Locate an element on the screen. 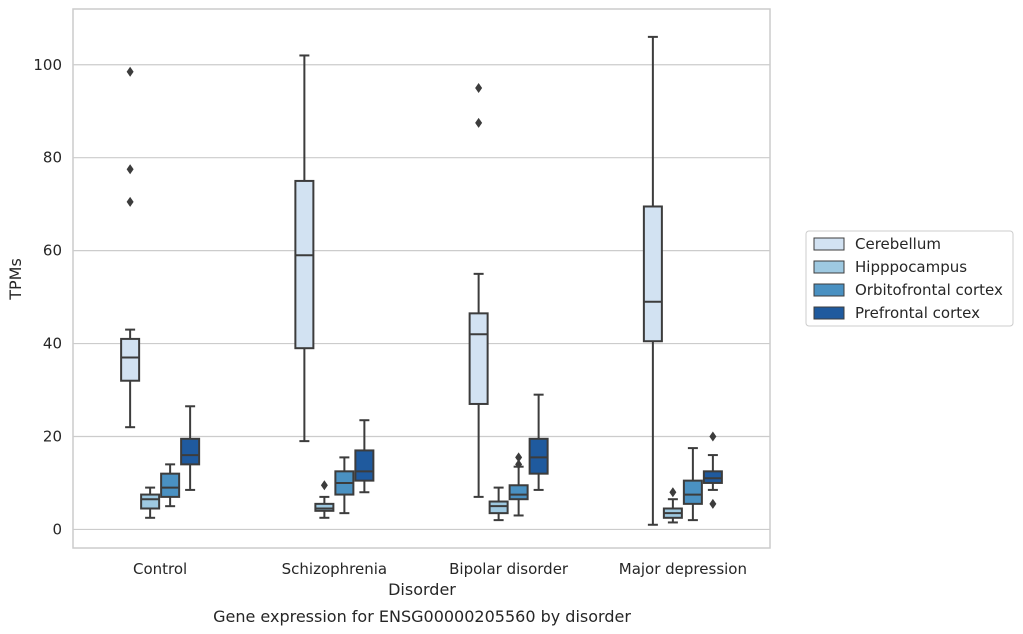 The width and height of the screenshot is (1023, 634). x-tick-label: Major depression is located at coordinates (683, 569).